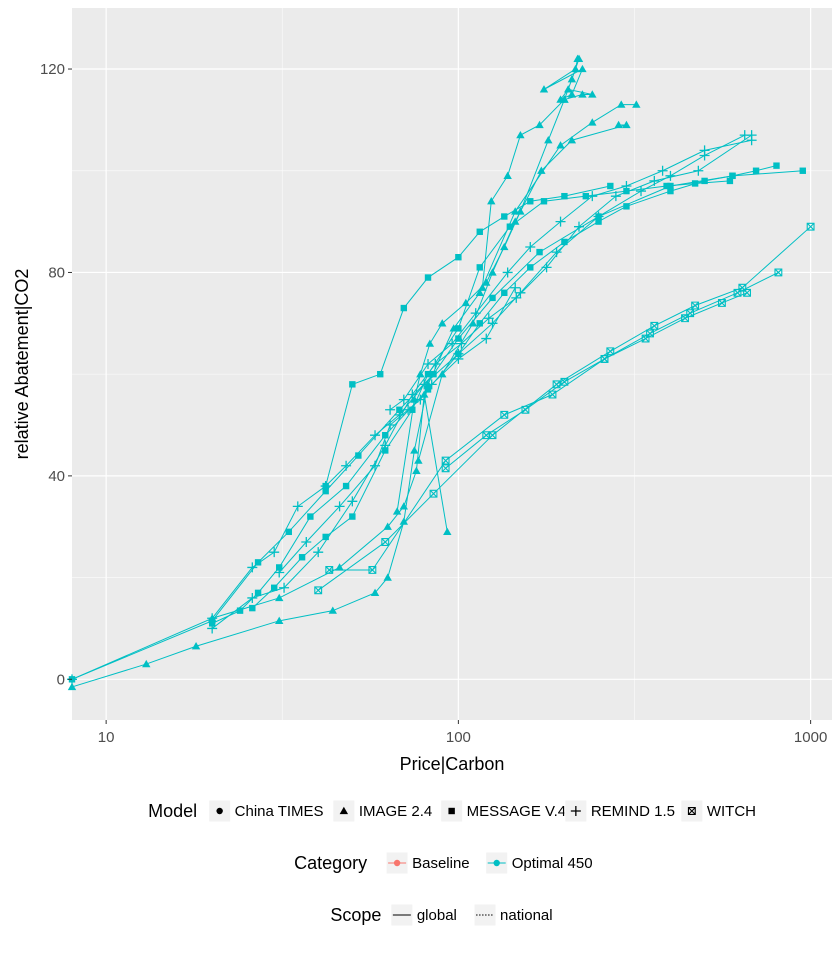  I want to click on legend-label: China TIMES, so click(279, 811).